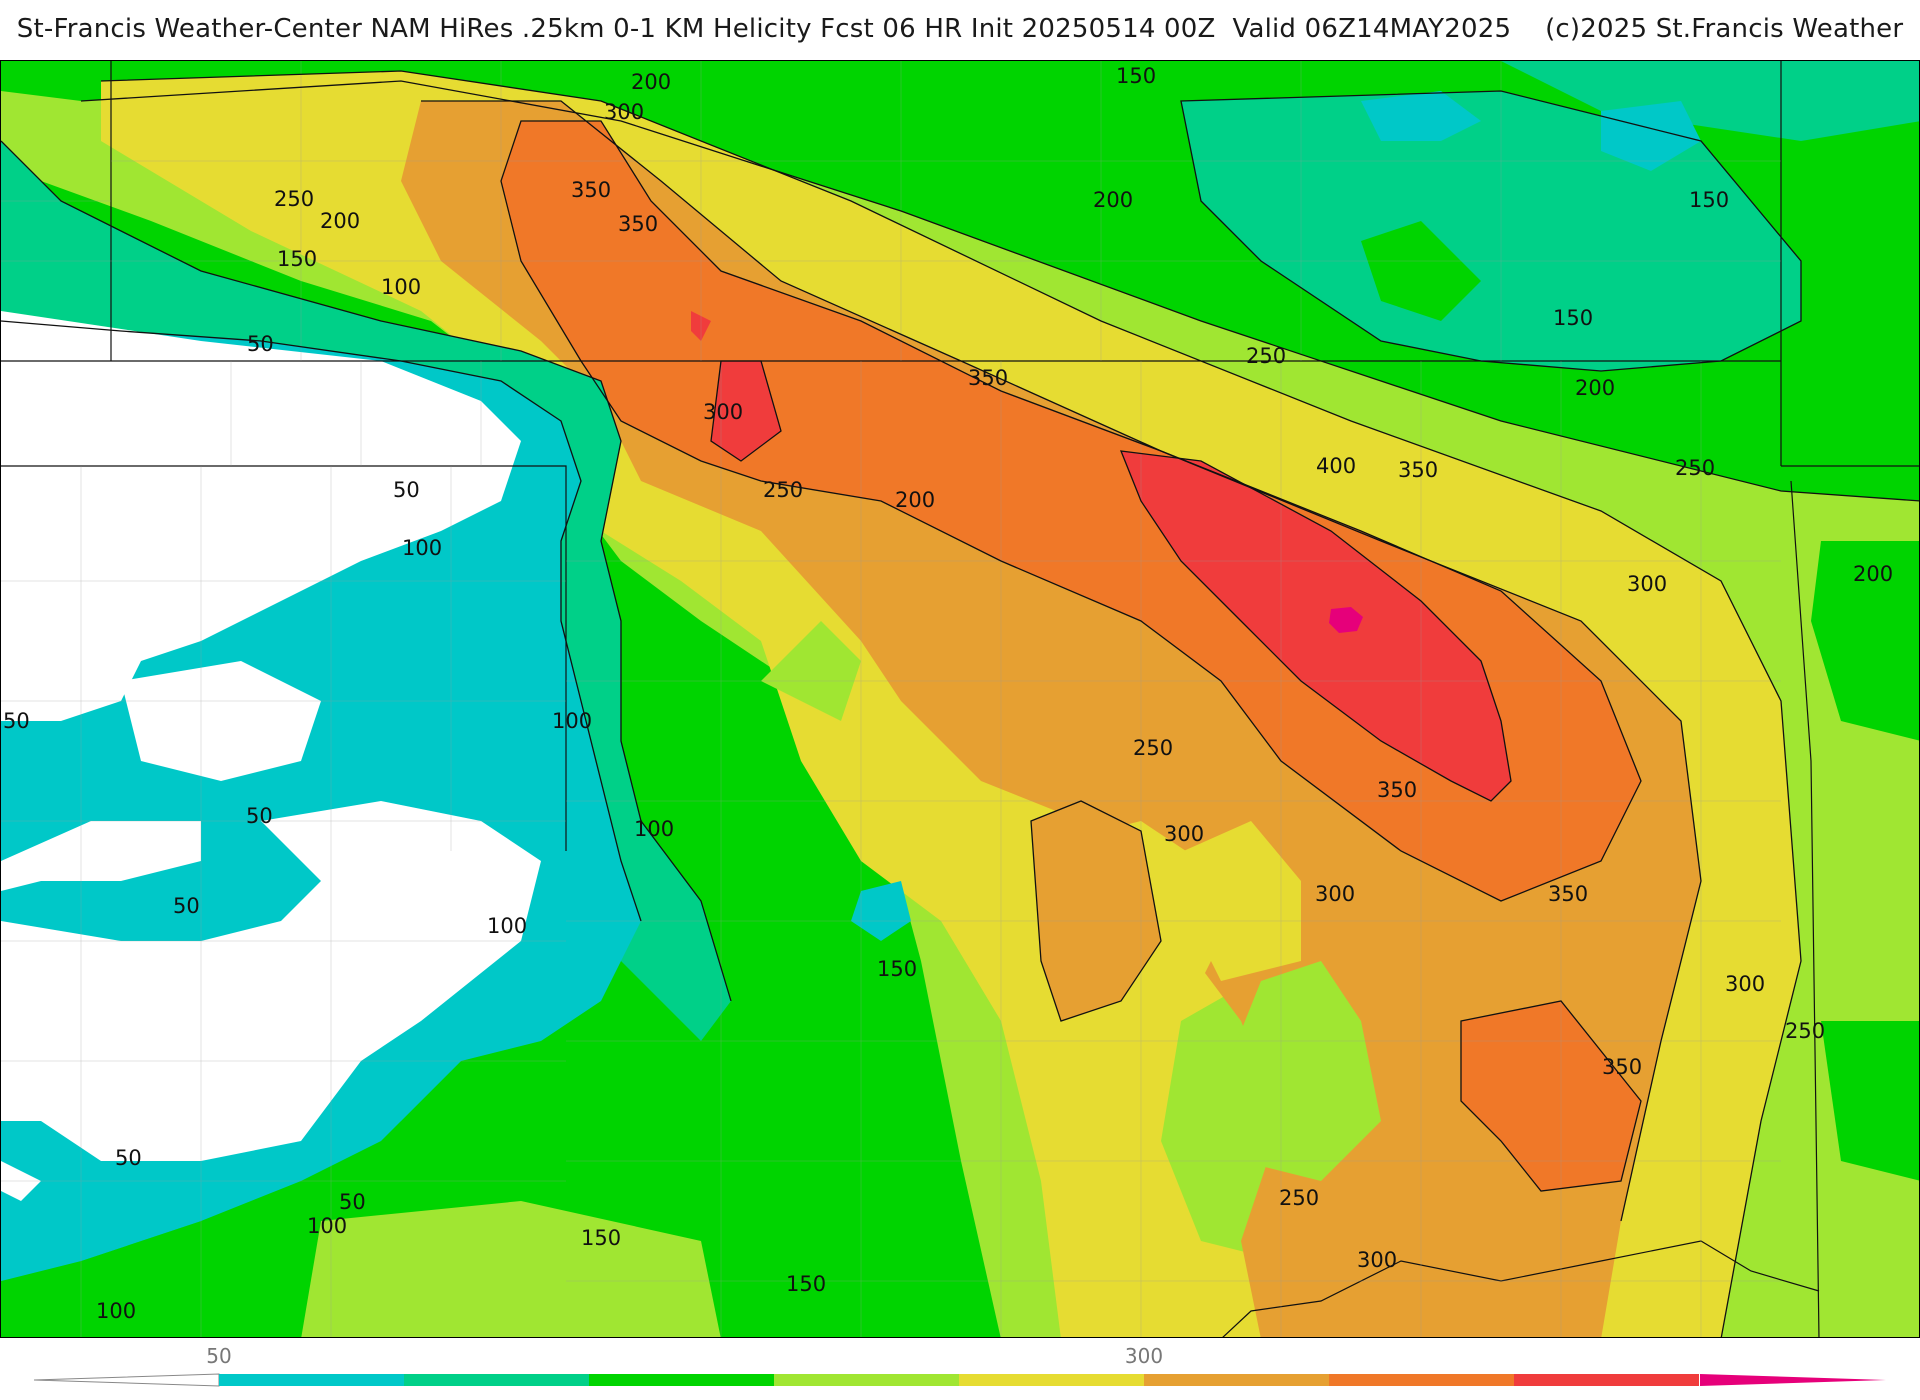 The image size is (1920, 1400). Describe the element at coordinates (1336, 466) in the screenshot. I see `contour-label: 400` at that location.